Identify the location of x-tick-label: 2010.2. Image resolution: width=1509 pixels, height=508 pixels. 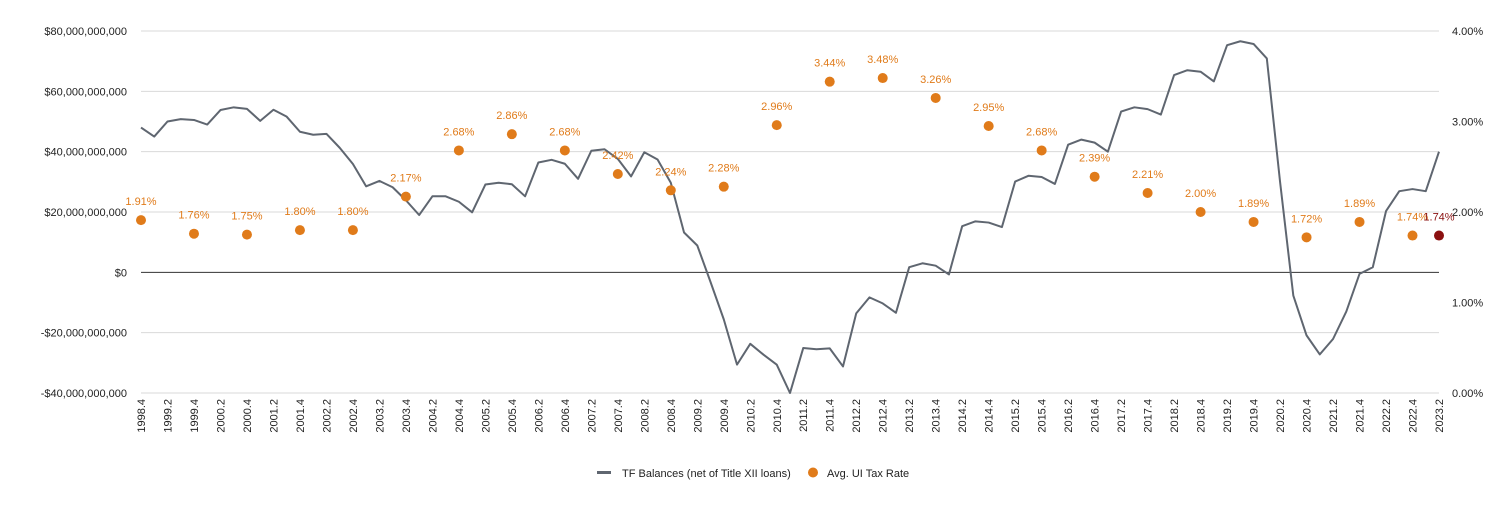
(751, 416).